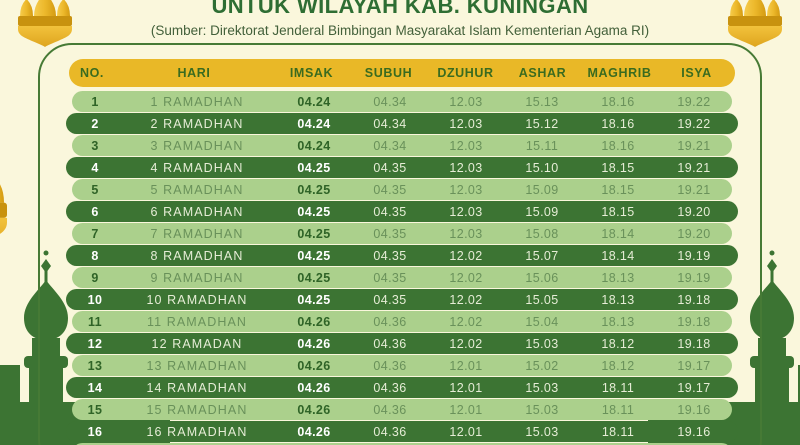  What do you see at coordinates (694, 211) in the screenshot?
I see `cell-isya: 19.20` at bounding box center [694, 211].